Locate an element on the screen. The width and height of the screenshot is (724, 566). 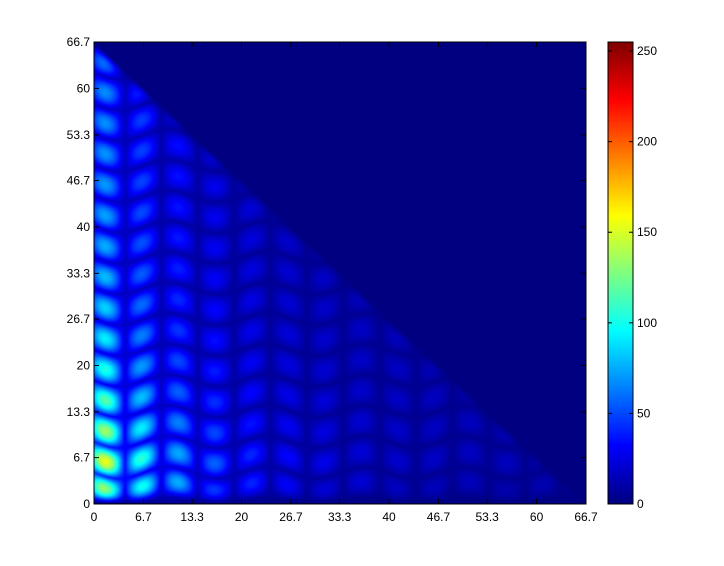
colorbar-tick-label: 0 is located at coordinates (640, 504).